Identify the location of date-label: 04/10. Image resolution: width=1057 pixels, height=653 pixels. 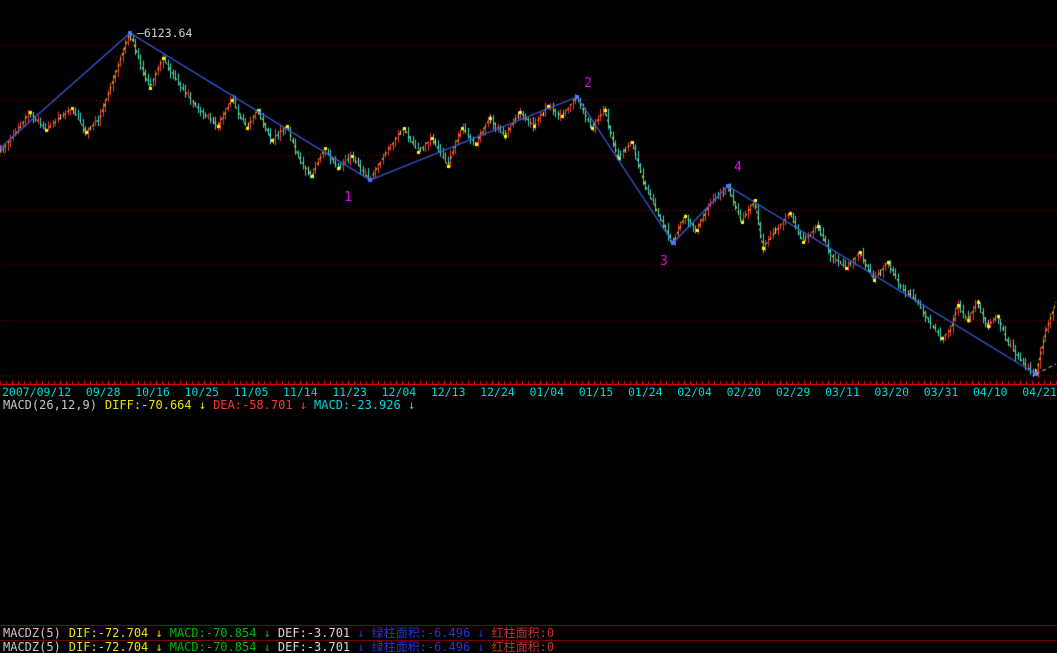
(990, 392).